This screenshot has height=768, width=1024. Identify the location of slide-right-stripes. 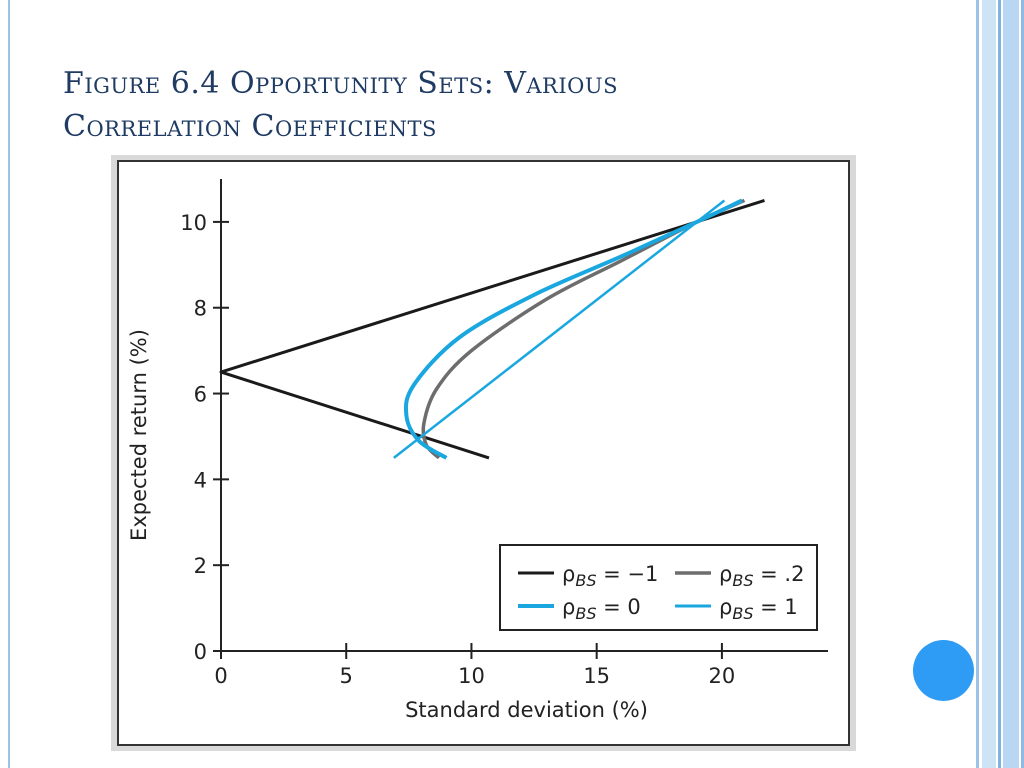
(1000, 384).